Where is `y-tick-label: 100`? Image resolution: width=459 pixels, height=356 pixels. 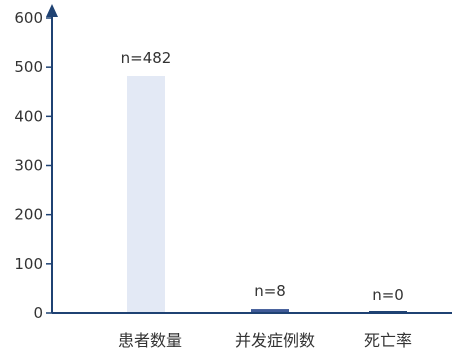 y-tick-label: 100 is located at coordinates (28, 264).